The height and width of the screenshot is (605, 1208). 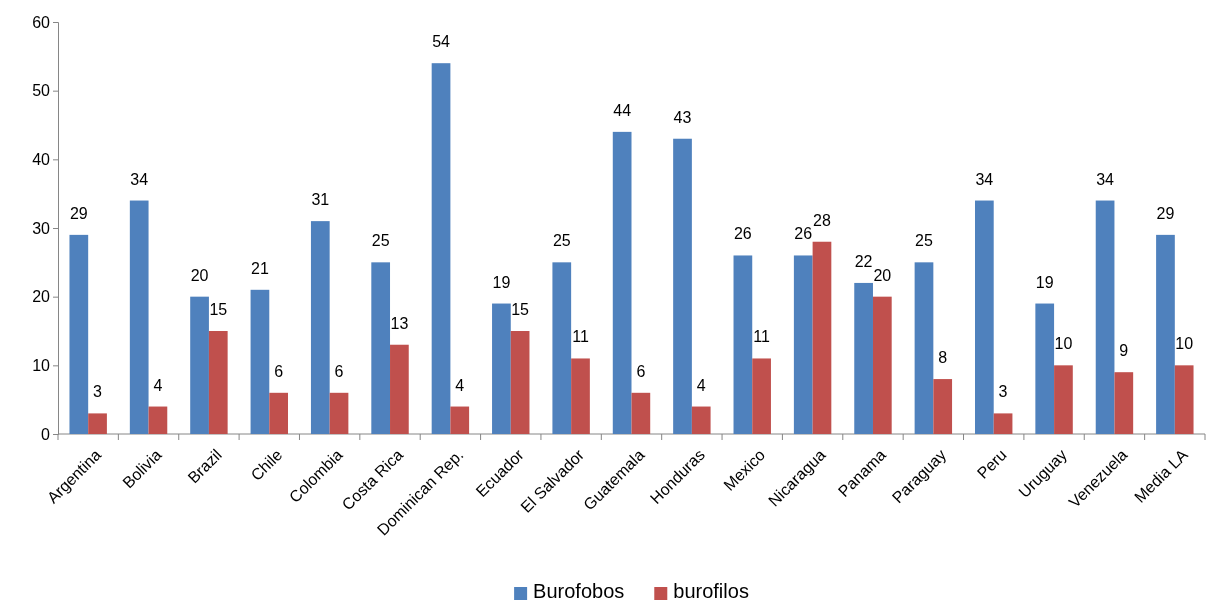 What do you see at coordinates (320, 200) in the screenshot?
I see `data-label: 31` at bounding box center [320, 200].